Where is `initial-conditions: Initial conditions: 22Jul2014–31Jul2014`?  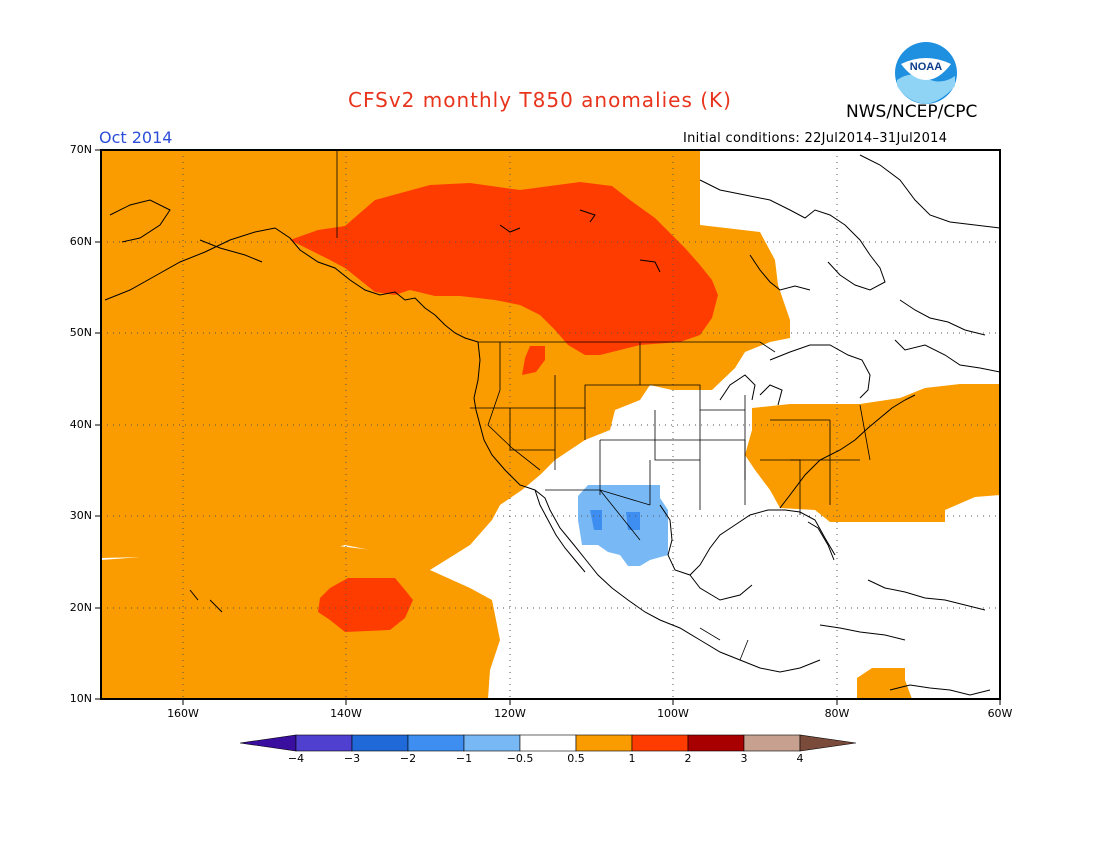
initial-conditions: Initial conditions: 22Jul2014–31Jul2014 is located at coordinates (815, 138).